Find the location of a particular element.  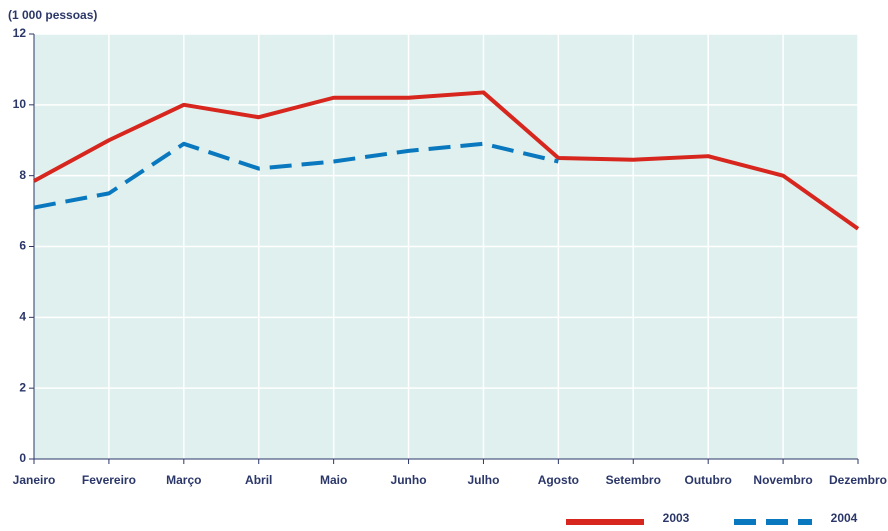

x-tick-label: Junho is located at coordinates (409, 480).